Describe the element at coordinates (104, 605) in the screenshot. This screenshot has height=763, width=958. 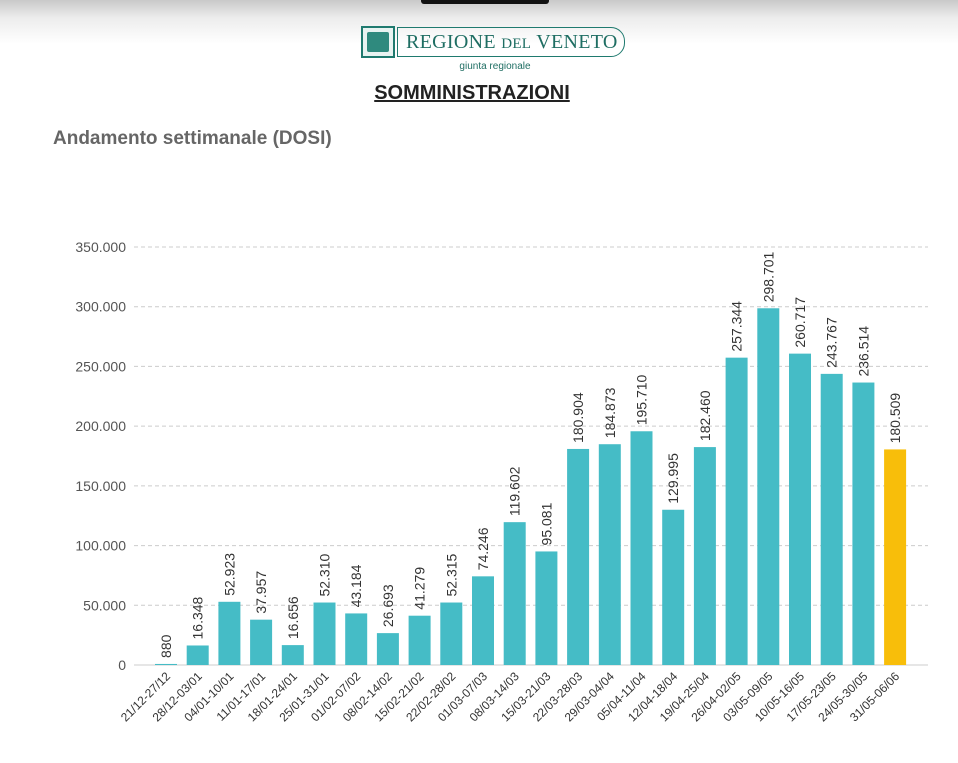
I see `y-tick-label: 50.000` at that location.